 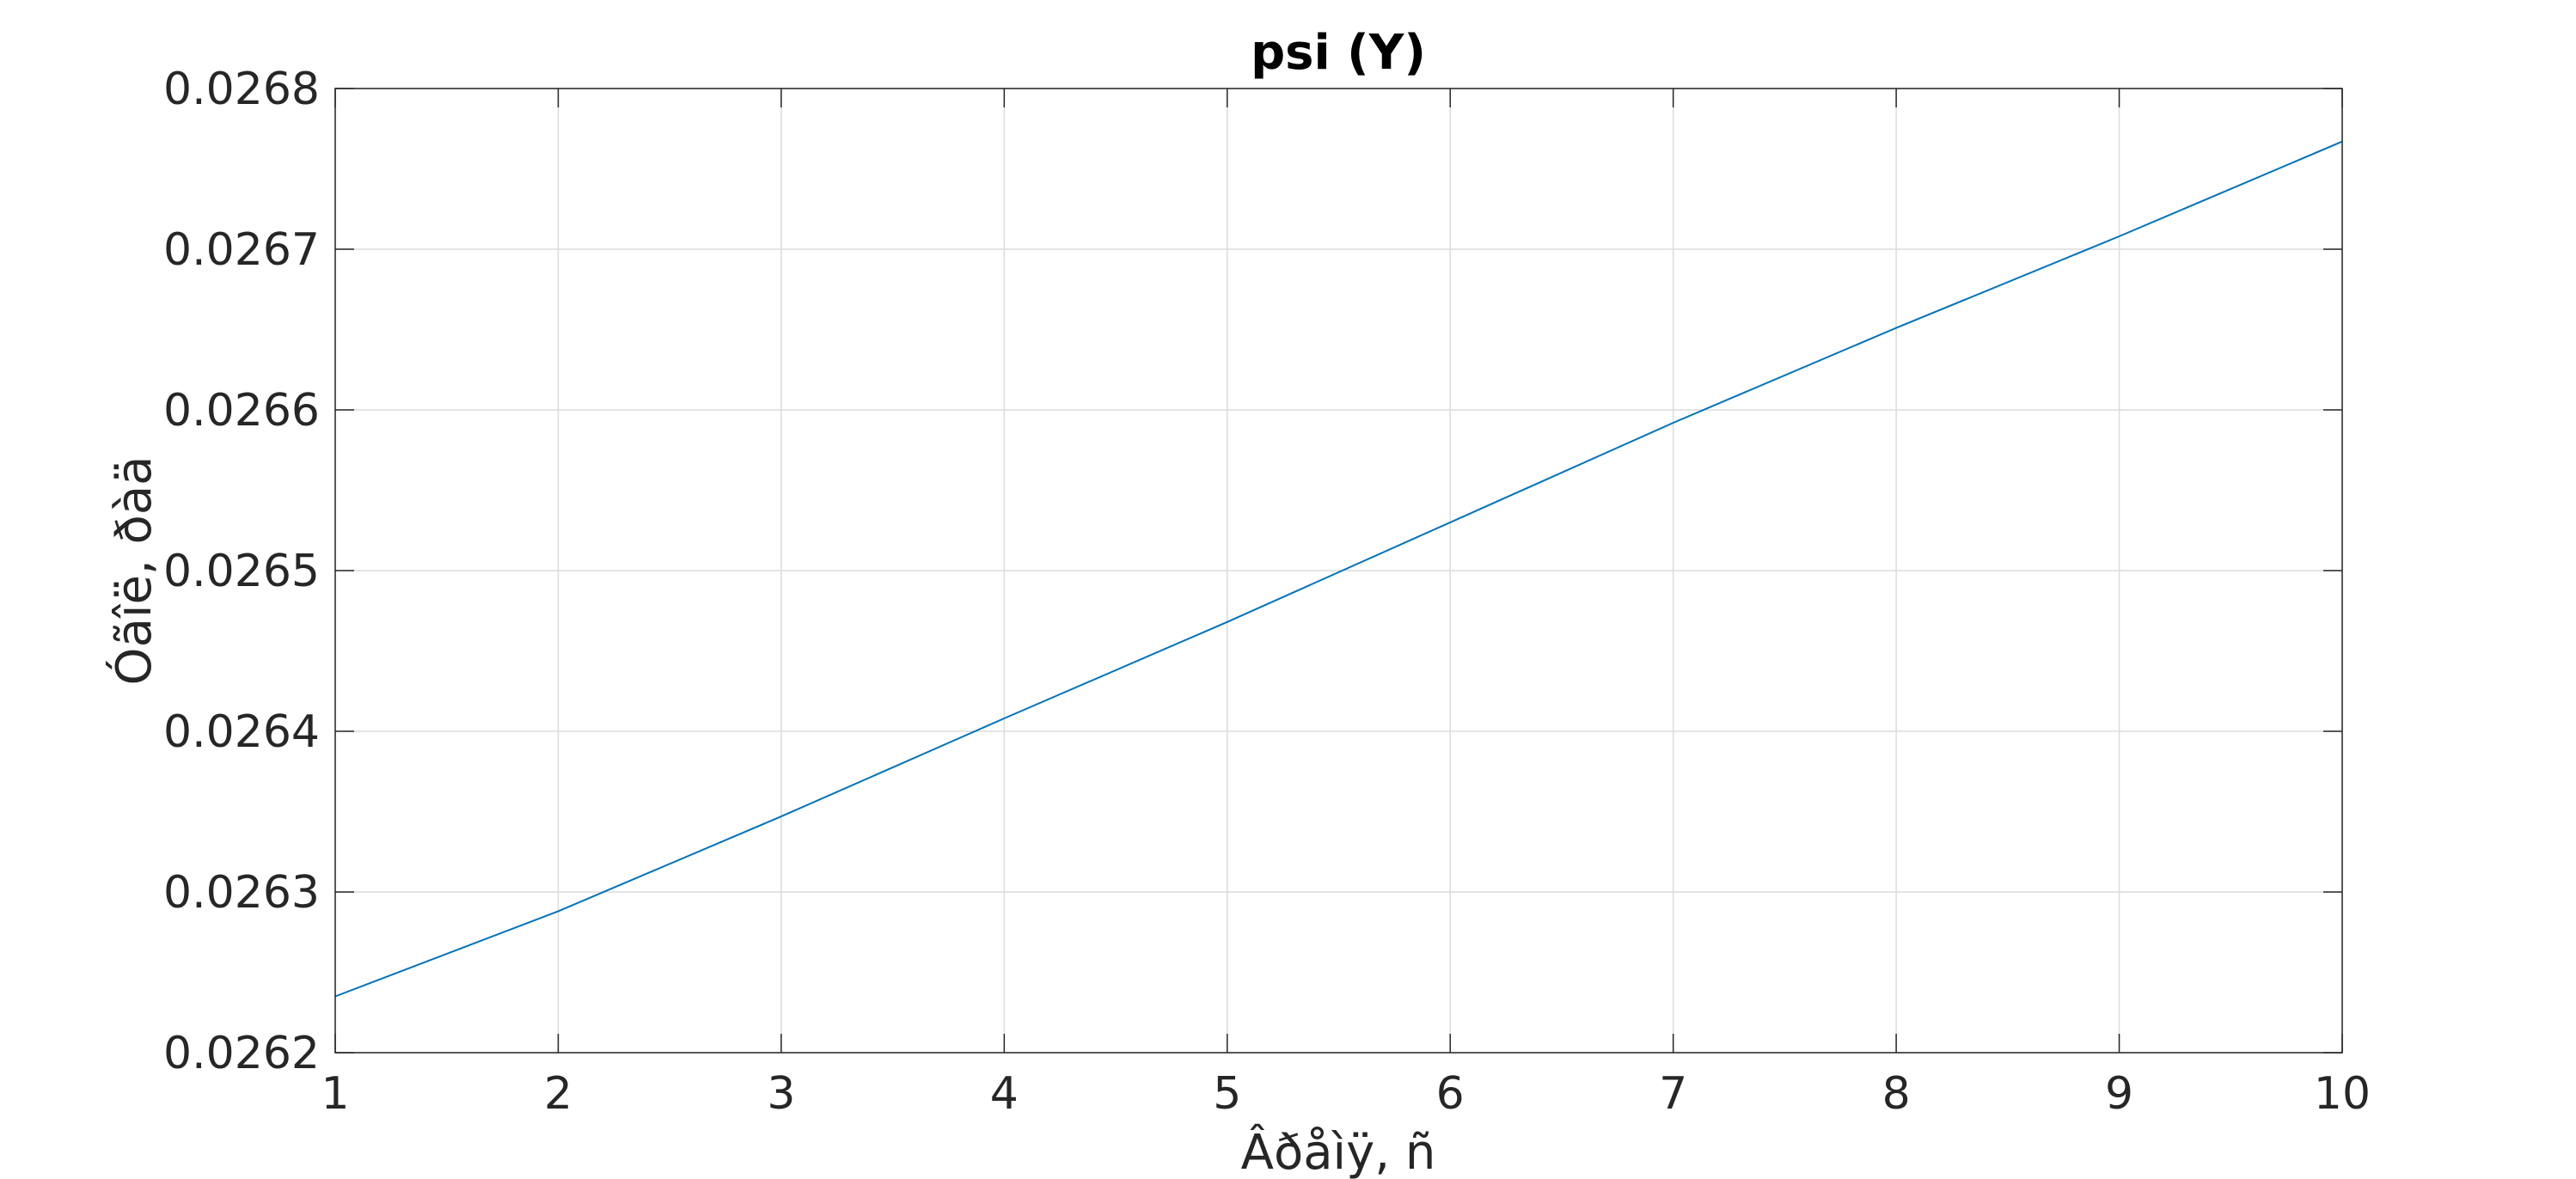 What do you see at coordinates (241, 732) in the screenshot?
I see `y-tick-label: 0.0264` at bounding box center [241, 732].